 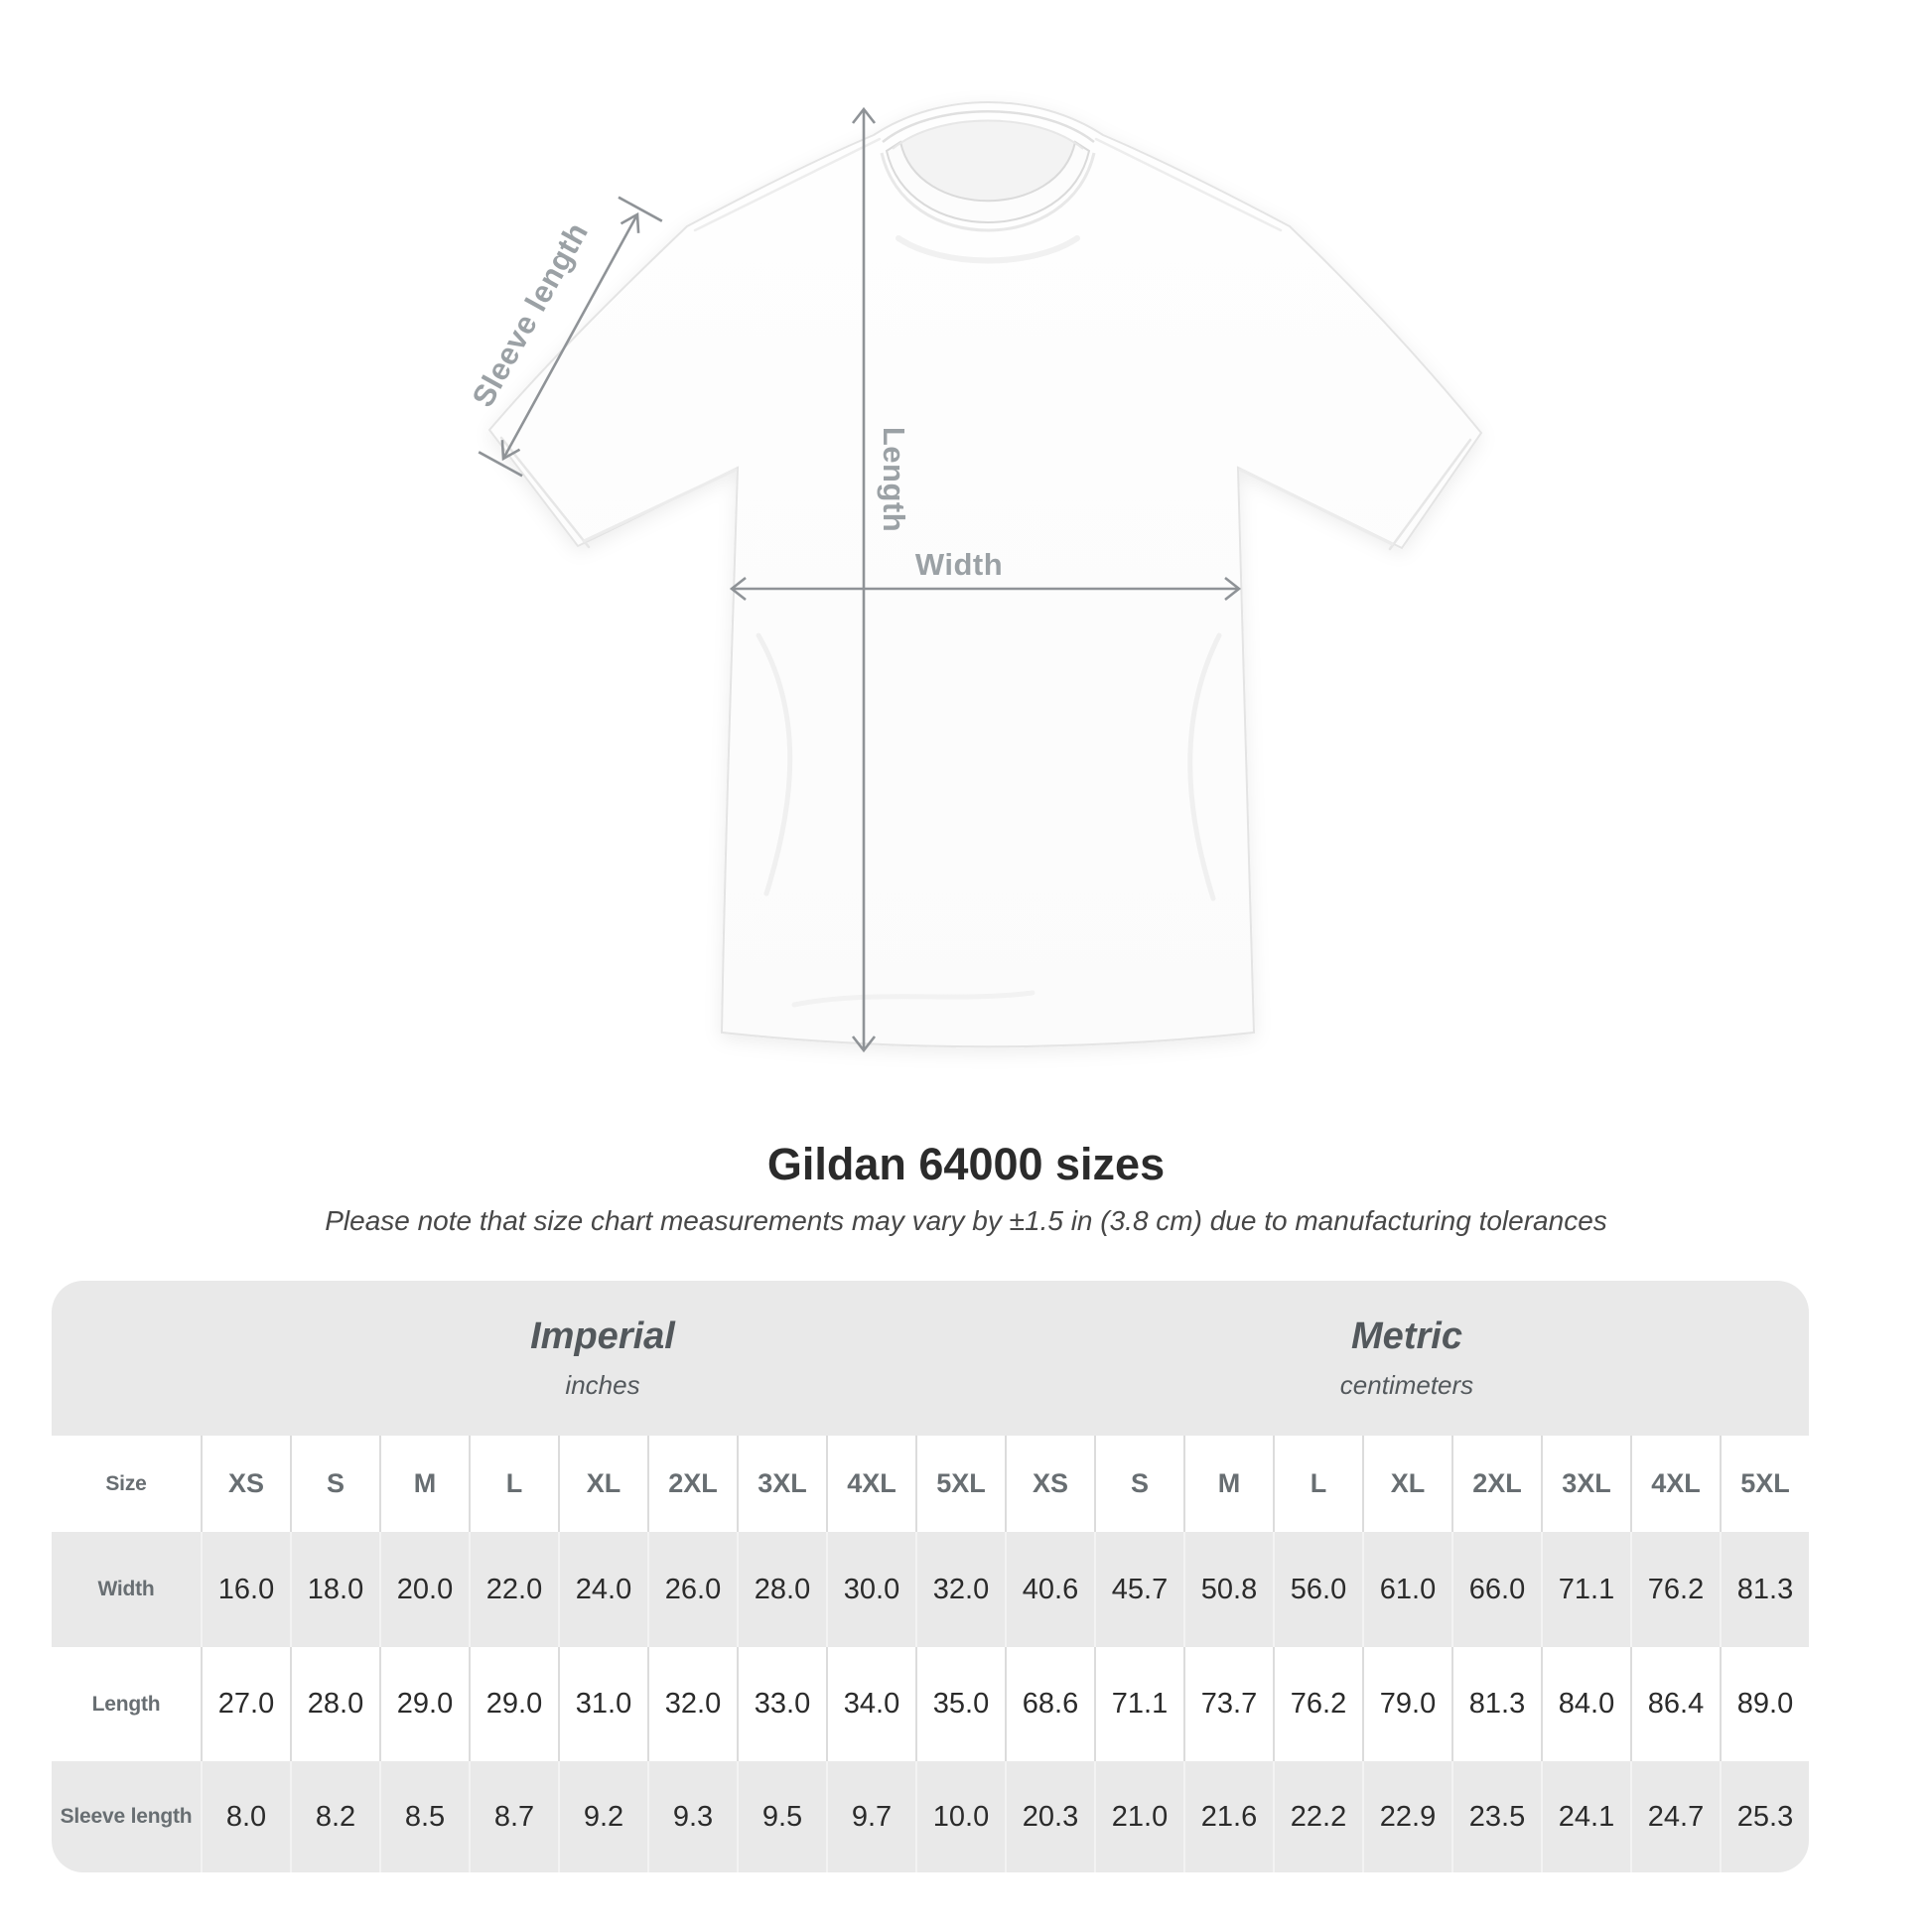 I want to click on value-cell: 22.2, so click(x=1318, y=1817).